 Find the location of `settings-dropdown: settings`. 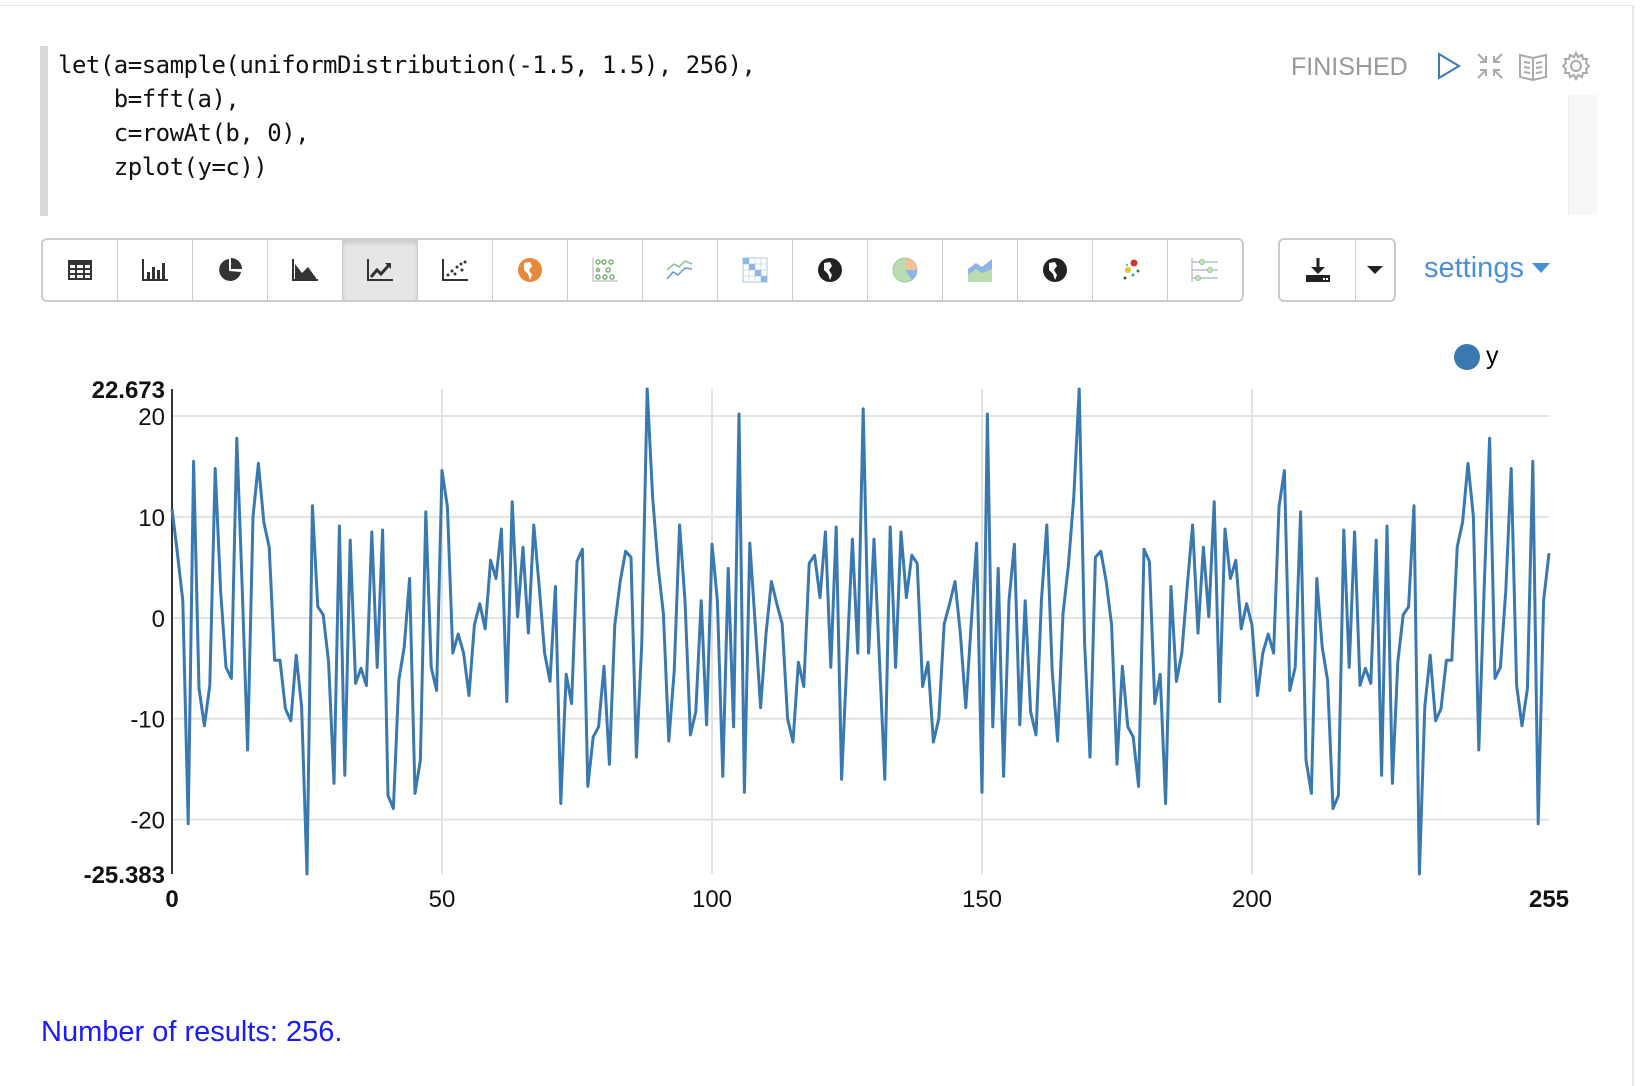

settings-dropdown: settings is located at coordinates (1487, 268).